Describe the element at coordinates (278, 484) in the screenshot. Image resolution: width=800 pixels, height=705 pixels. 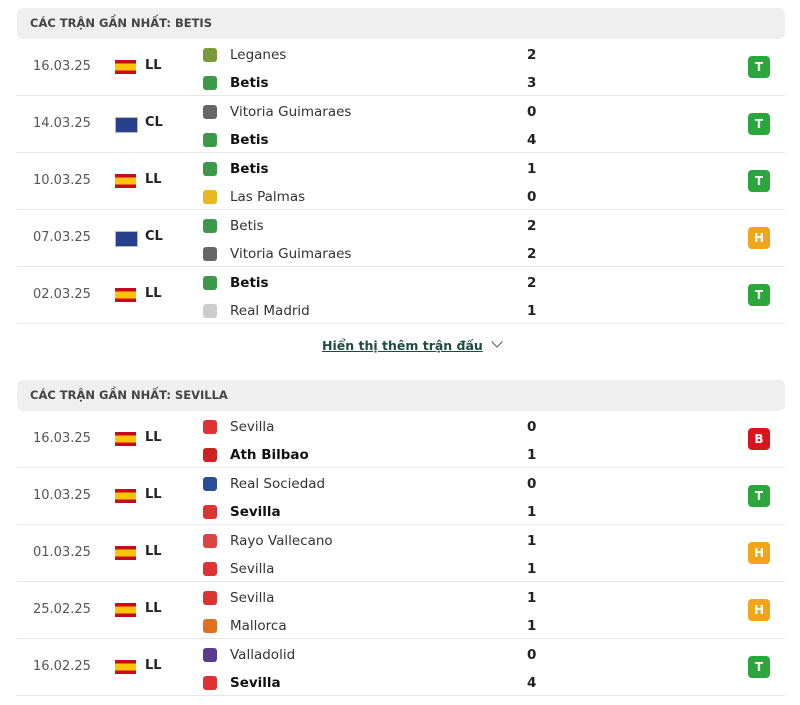
I see `team-name: Real Sociedad` at that location.